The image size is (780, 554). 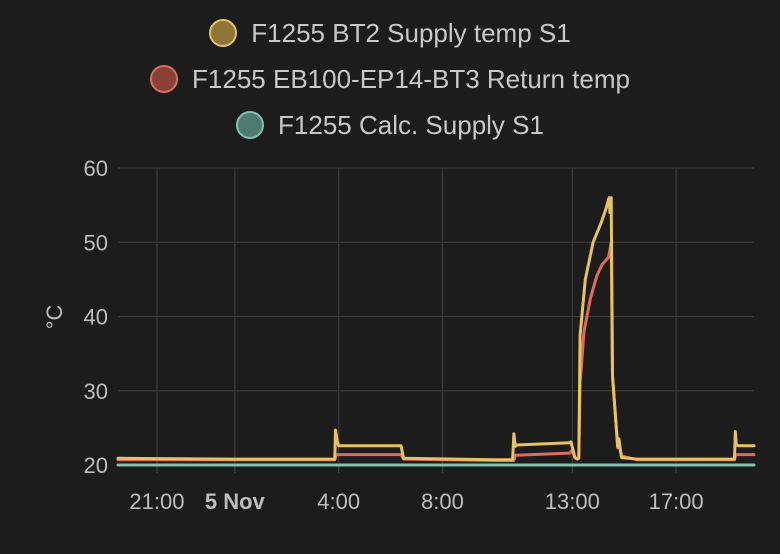 What do you see at coordinates (416, 501) in the screenshot?
I see `x-axis-ticks: 21:00 5 Nov 4:00 8:00 13:00 17:00` at bounding box center [416, 501].